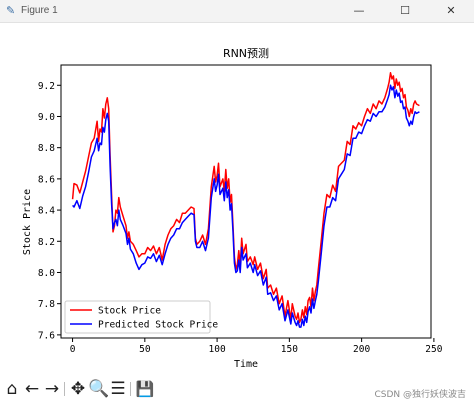 The height and width of the screenshot is (402, 474). I want to click on legend: Stock Price Predicted Stock Price, so click(141, 317).